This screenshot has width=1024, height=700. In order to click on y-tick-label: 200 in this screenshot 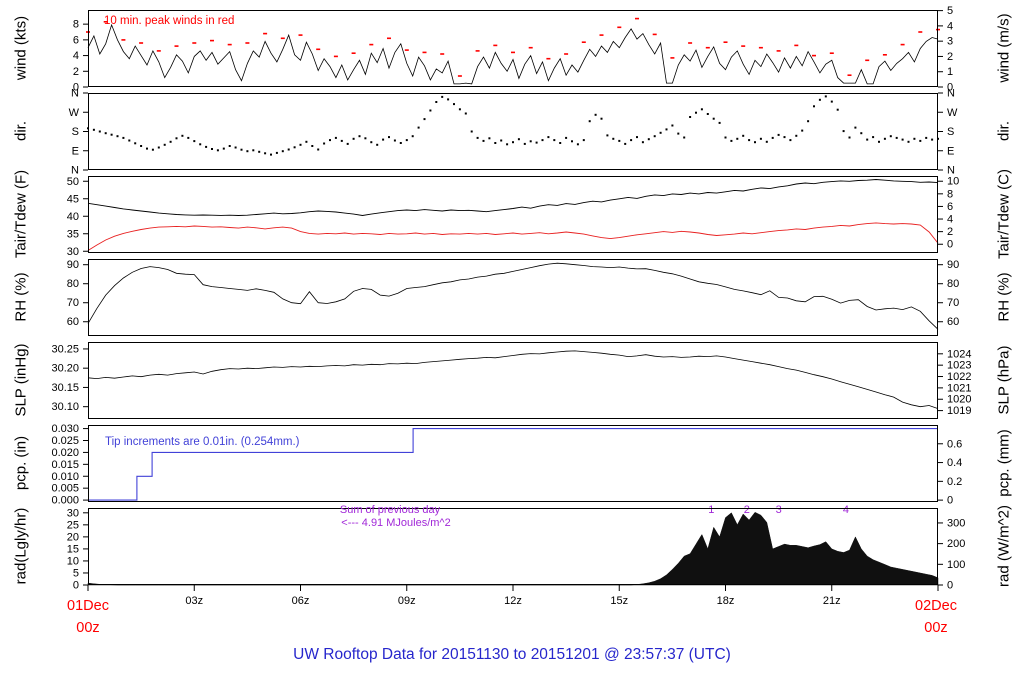, I will do `click(956, 544)`.